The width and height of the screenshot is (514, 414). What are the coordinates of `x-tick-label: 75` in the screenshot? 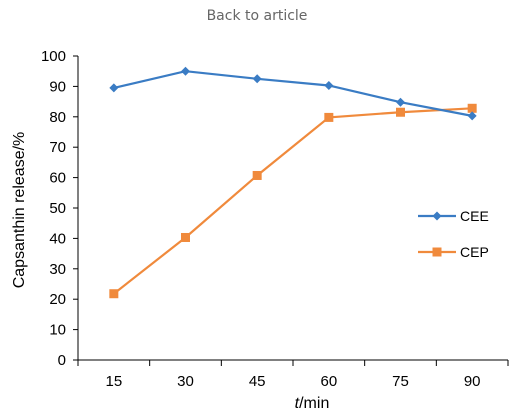 It's located at (400, 381).